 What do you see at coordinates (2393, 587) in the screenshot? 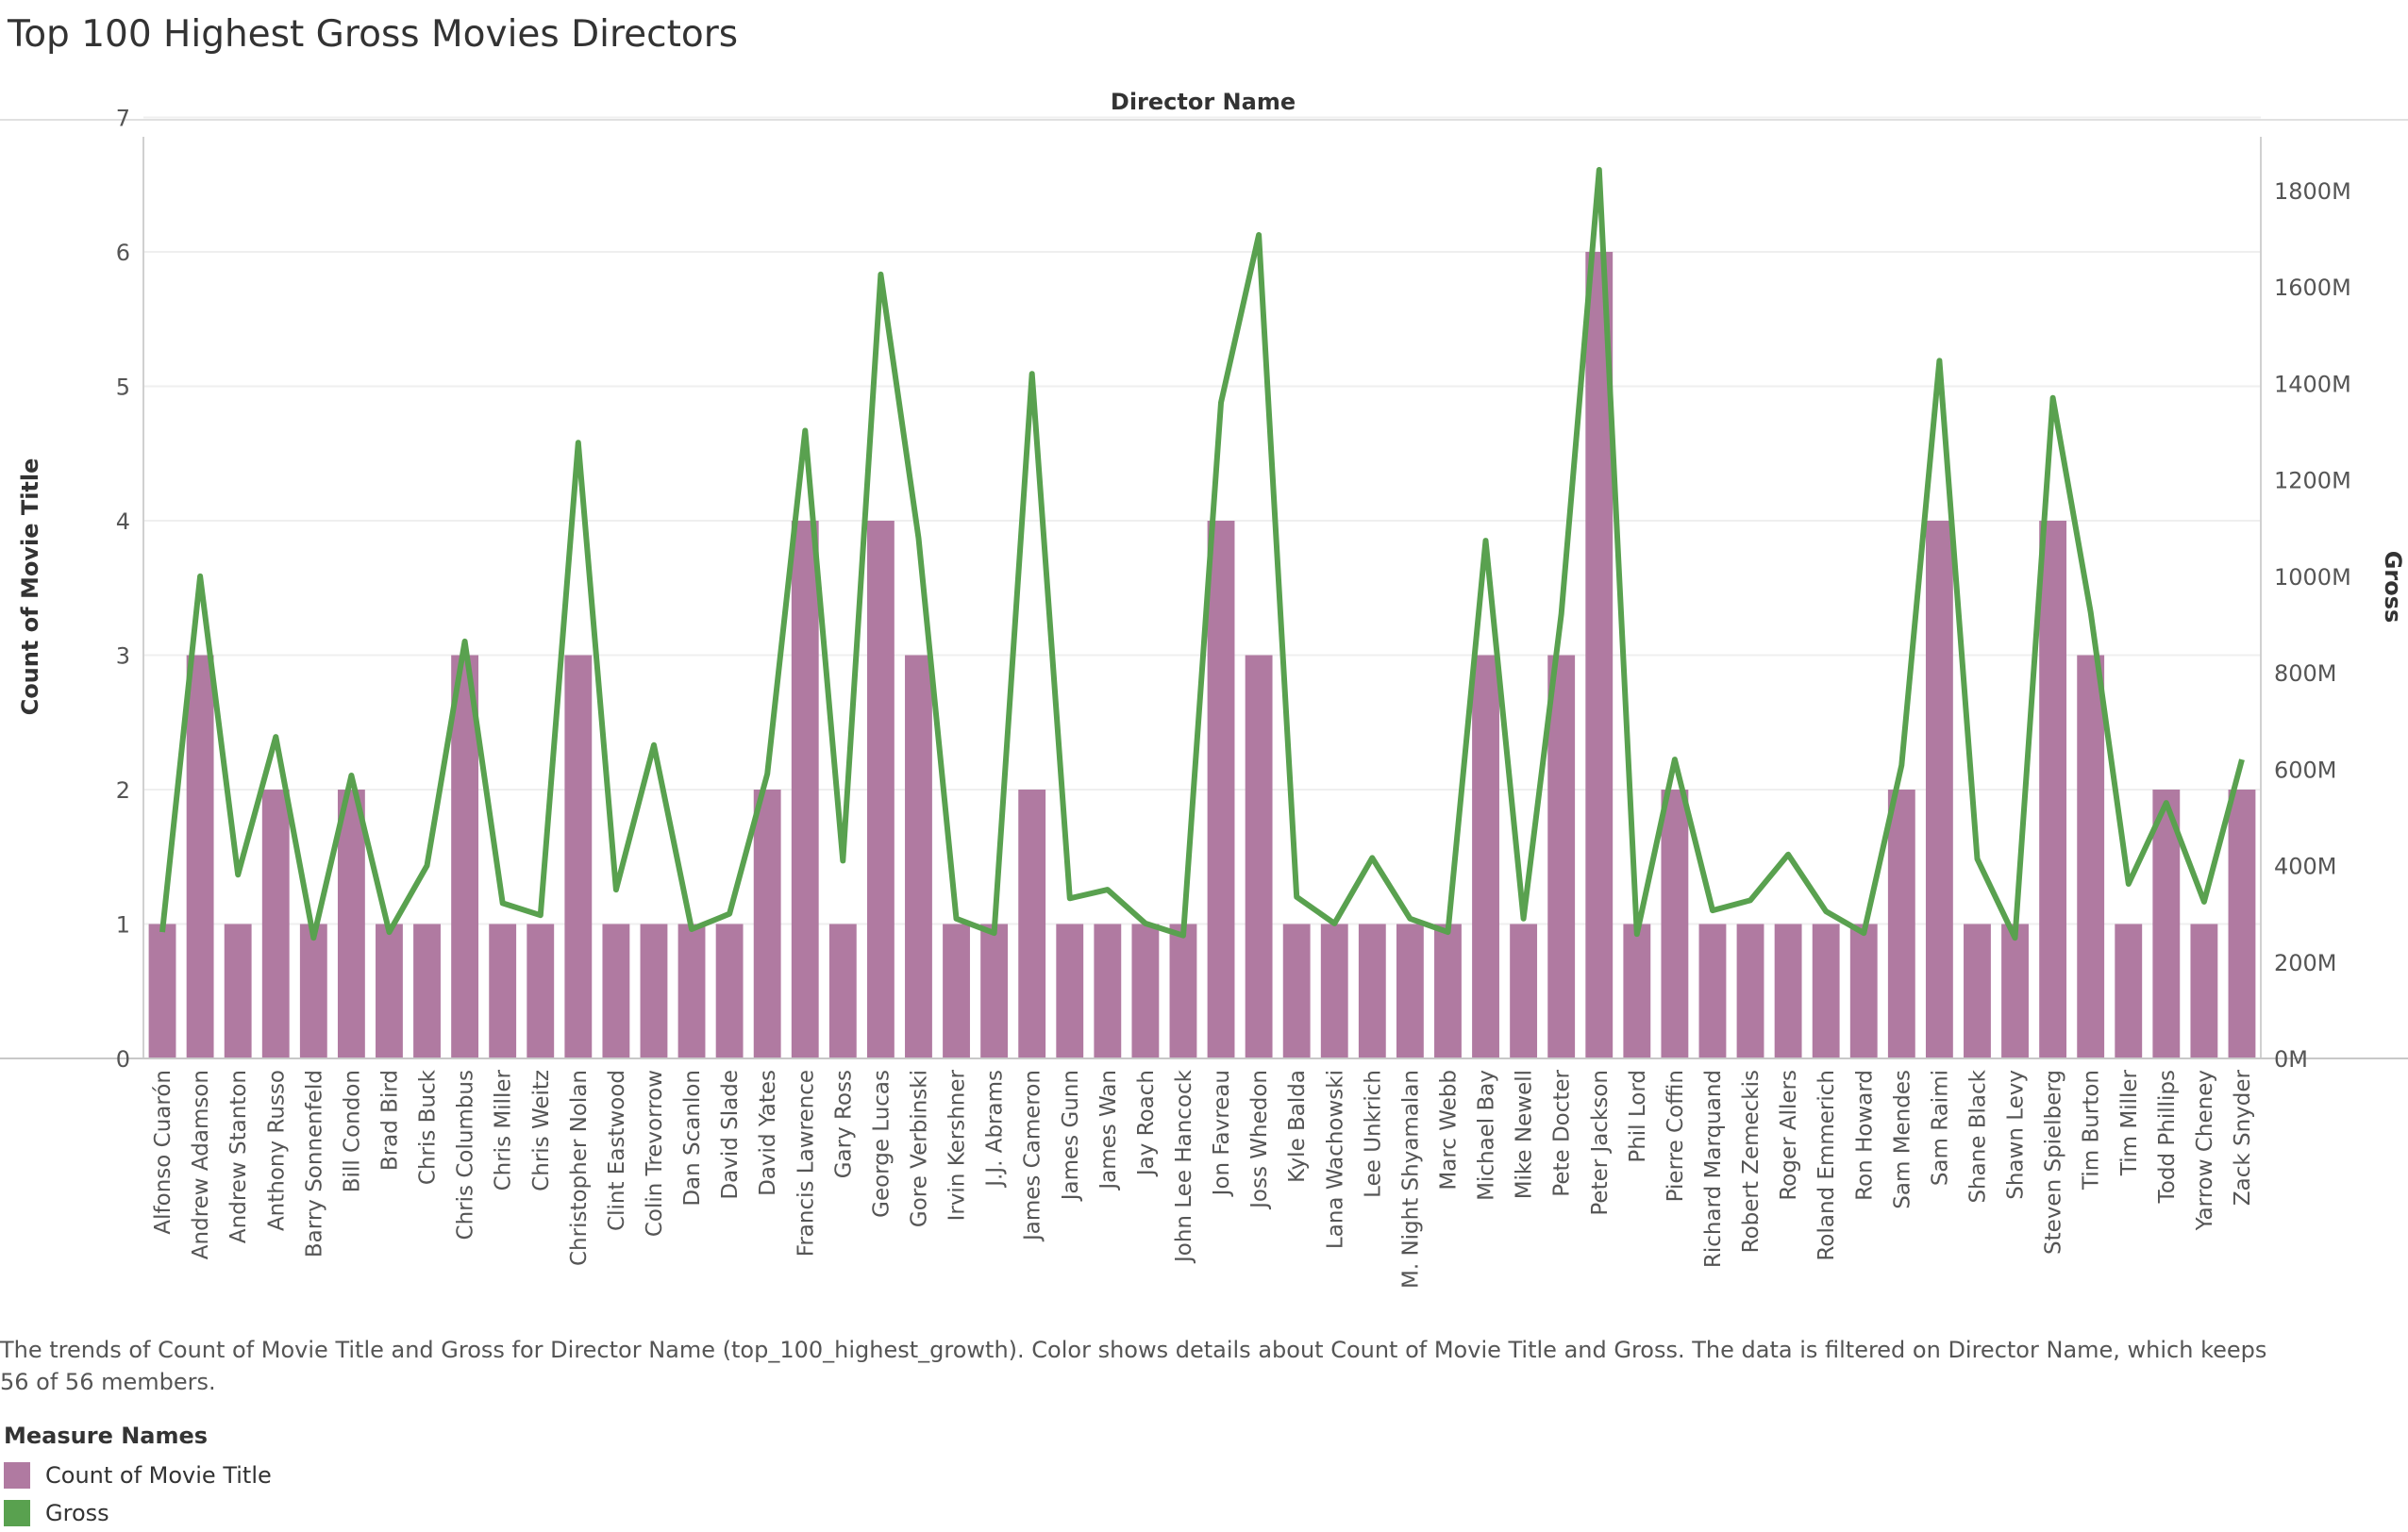
I see `y2-axis-label: Gross` at bounding box center [2393, 587].